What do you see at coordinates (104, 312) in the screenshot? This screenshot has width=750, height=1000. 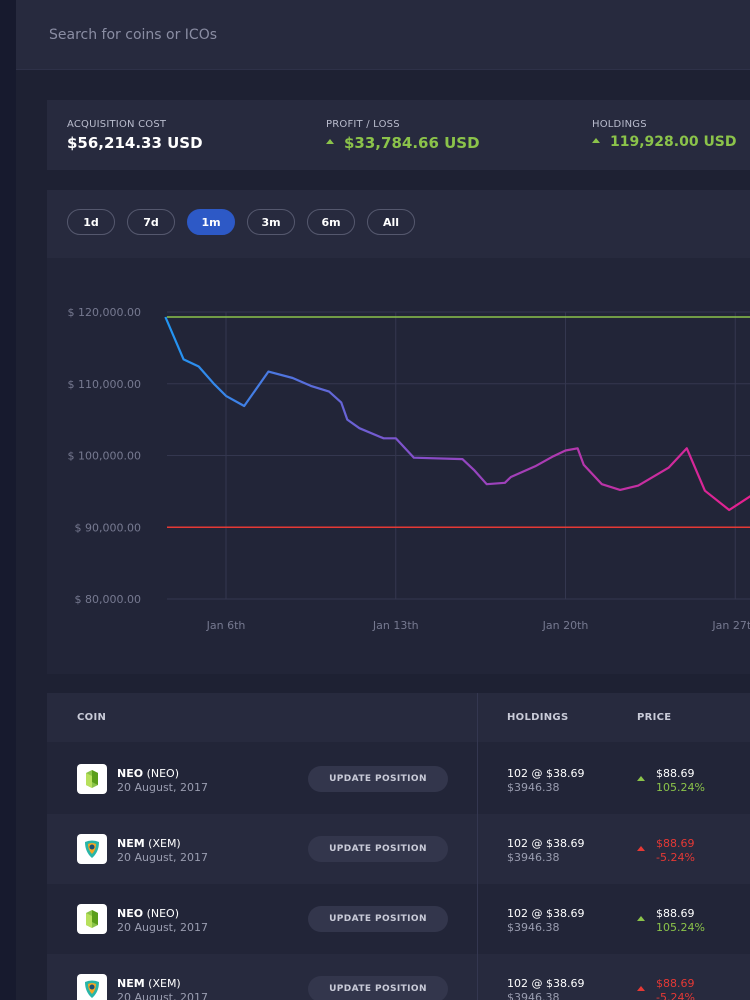 I see `y-tick-label: $ 120,000.00` at bounding box center [104, 312].